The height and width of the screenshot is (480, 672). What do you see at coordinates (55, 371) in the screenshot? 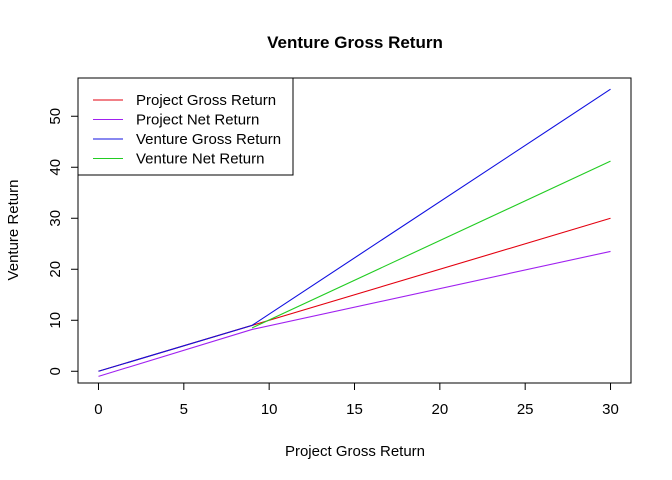
I see `y-tick-label: 0` at bounding box center [55, 371].